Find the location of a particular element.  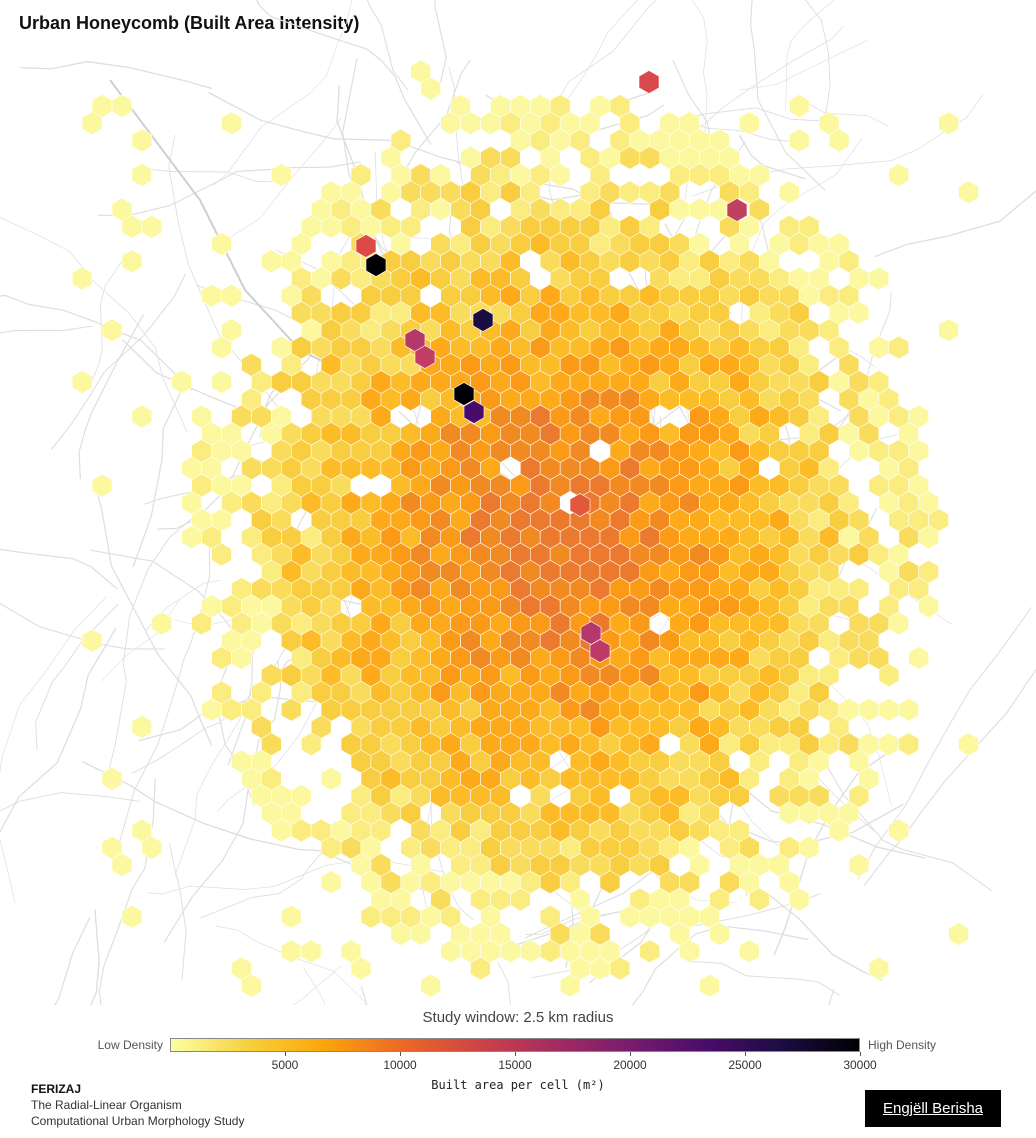

legend-tick-label: 30000 is located at coordinates (860, 1065).